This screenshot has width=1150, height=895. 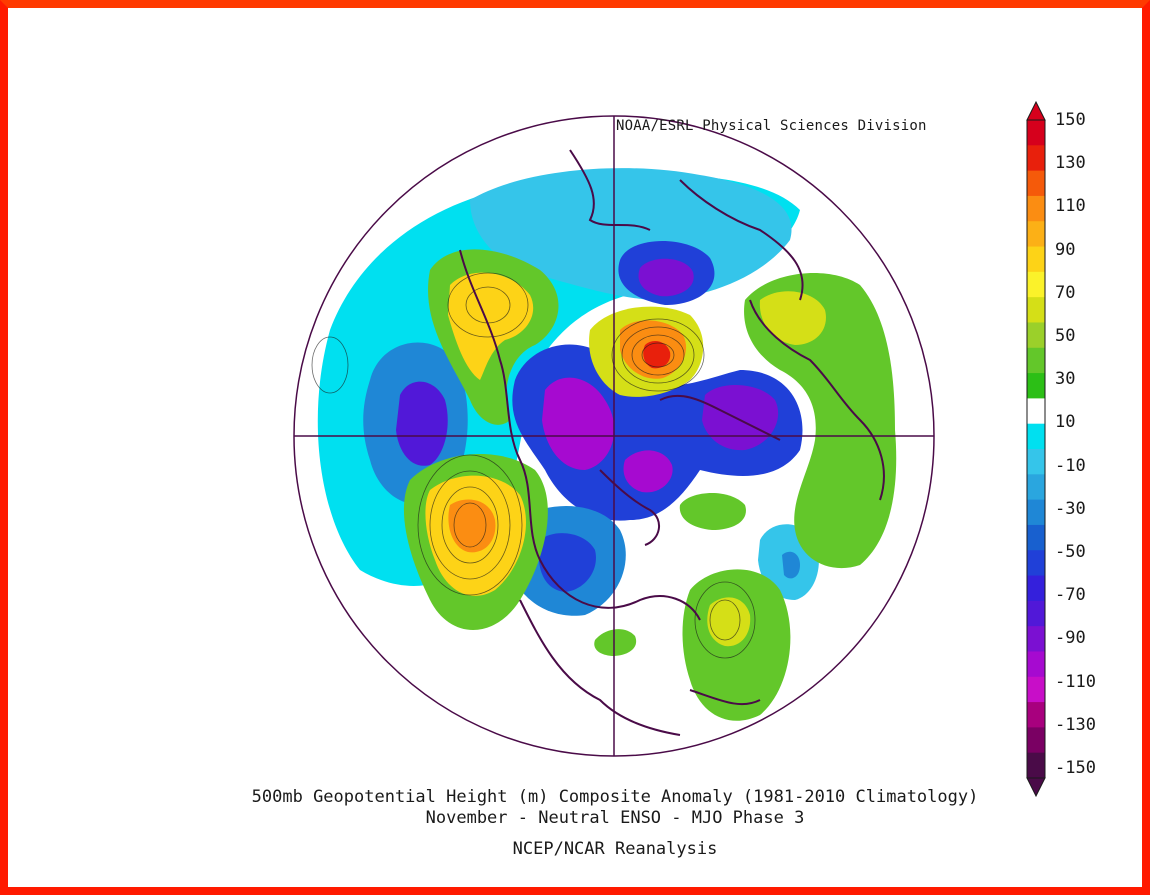 What do you see at coordinates (1065, 379) in the screenshot?
I see `colorbar-tick-label: 30` at bounding box center [1065, 379].